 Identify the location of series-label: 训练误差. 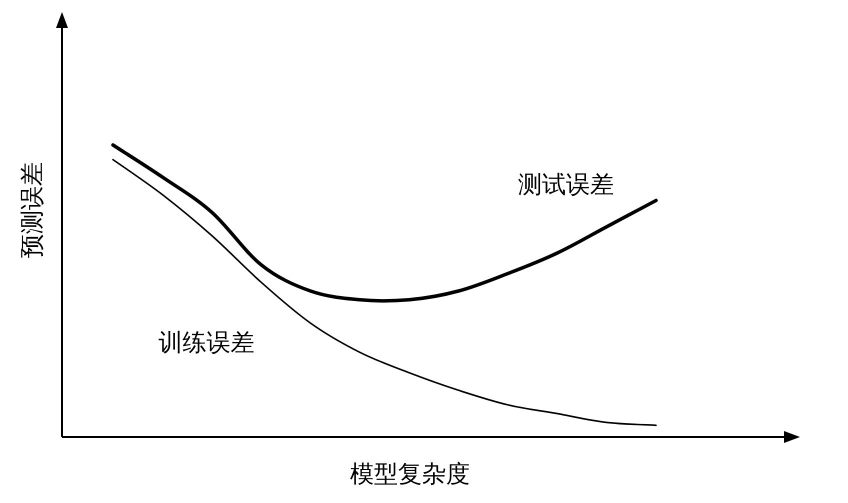
(206, 342).